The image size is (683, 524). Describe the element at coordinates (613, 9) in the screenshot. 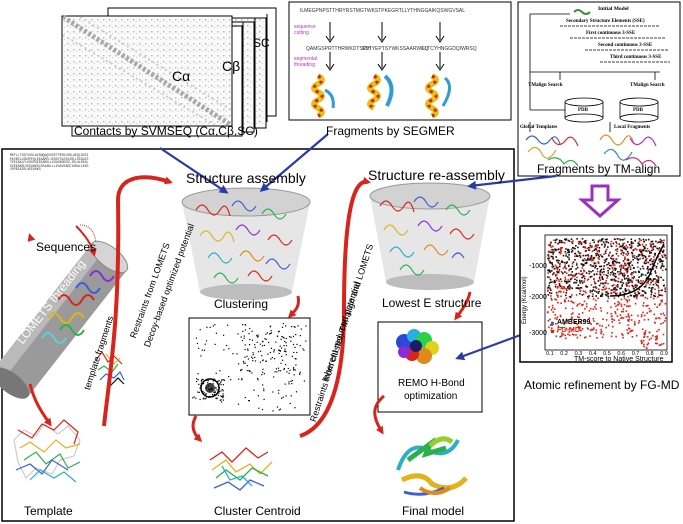

I see `tm-initial-model: Initial Model` at that location.